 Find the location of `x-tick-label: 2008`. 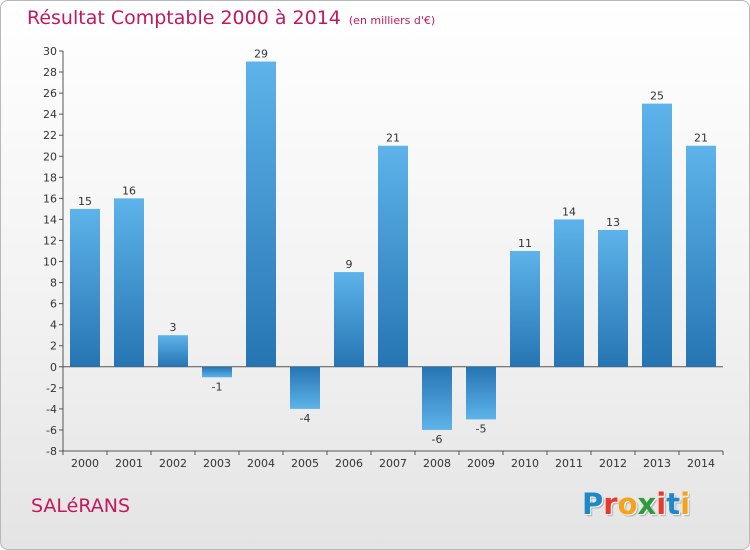

x-tick-label: 2008 is located at coordinates (437, 463).